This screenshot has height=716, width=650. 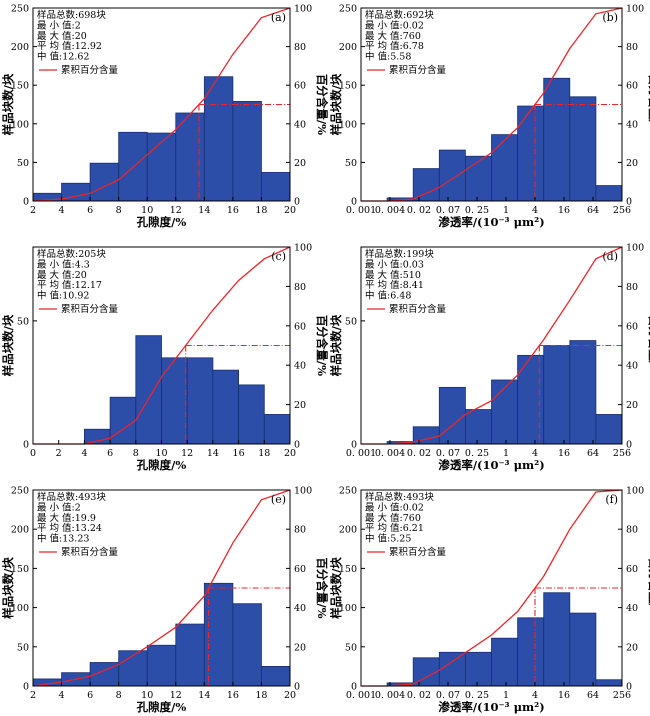 I want to click on x-tick-label: 0. 25, so click(x=477, y=695).